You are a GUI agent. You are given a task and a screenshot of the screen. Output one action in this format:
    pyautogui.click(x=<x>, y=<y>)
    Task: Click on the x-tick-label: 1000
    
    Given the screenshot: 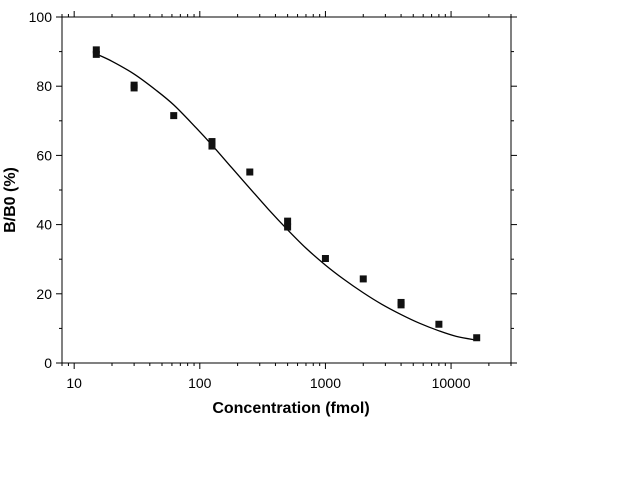 What is the action you would take?
    pyautogui.click(x=325, y=383)
    